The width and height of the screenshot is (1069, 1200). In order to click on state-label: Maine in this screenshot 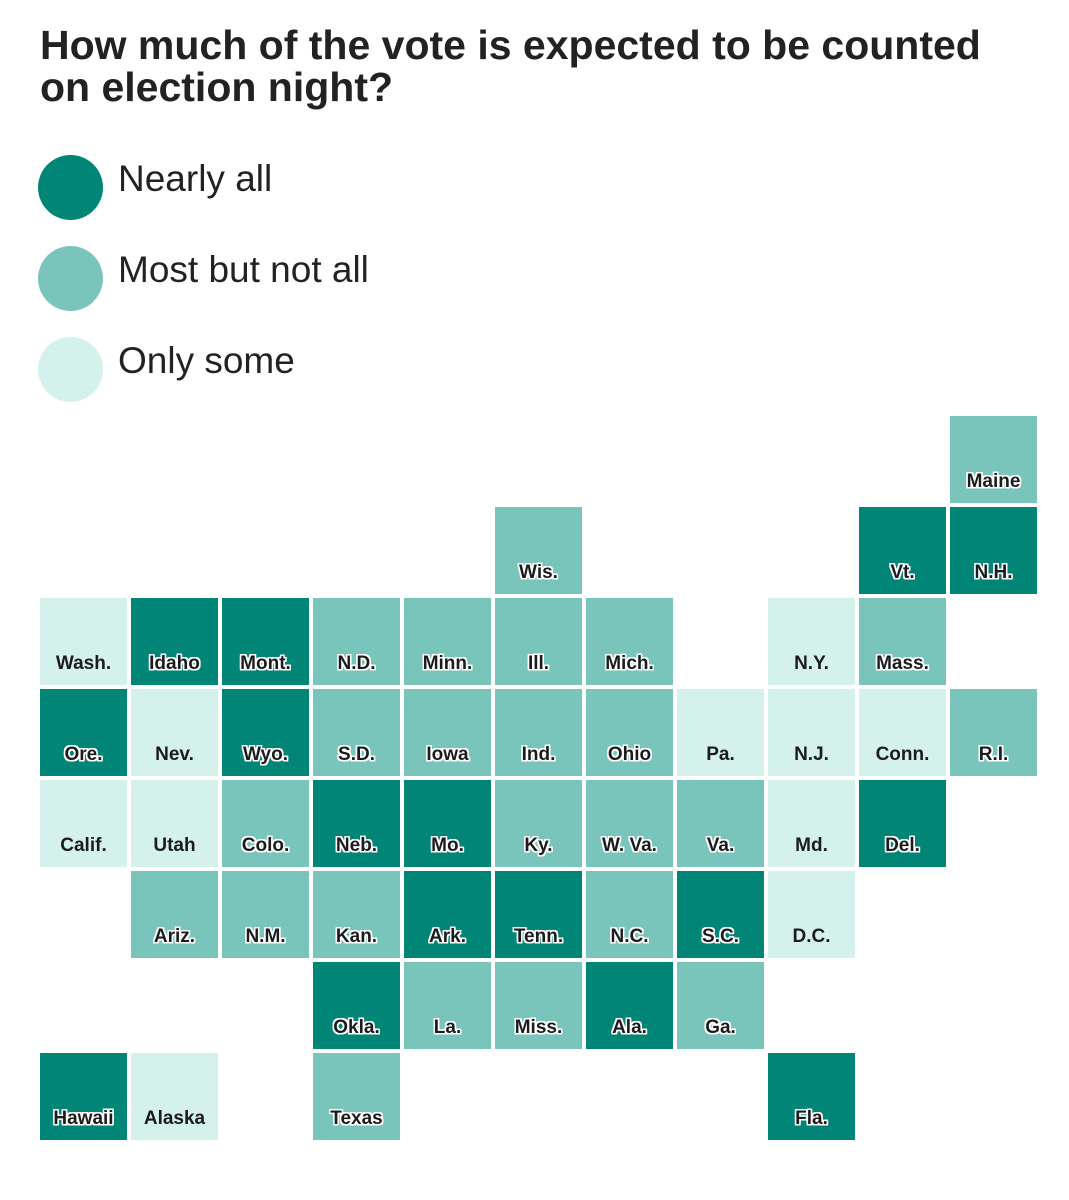, I will do `click(993, 481)`.